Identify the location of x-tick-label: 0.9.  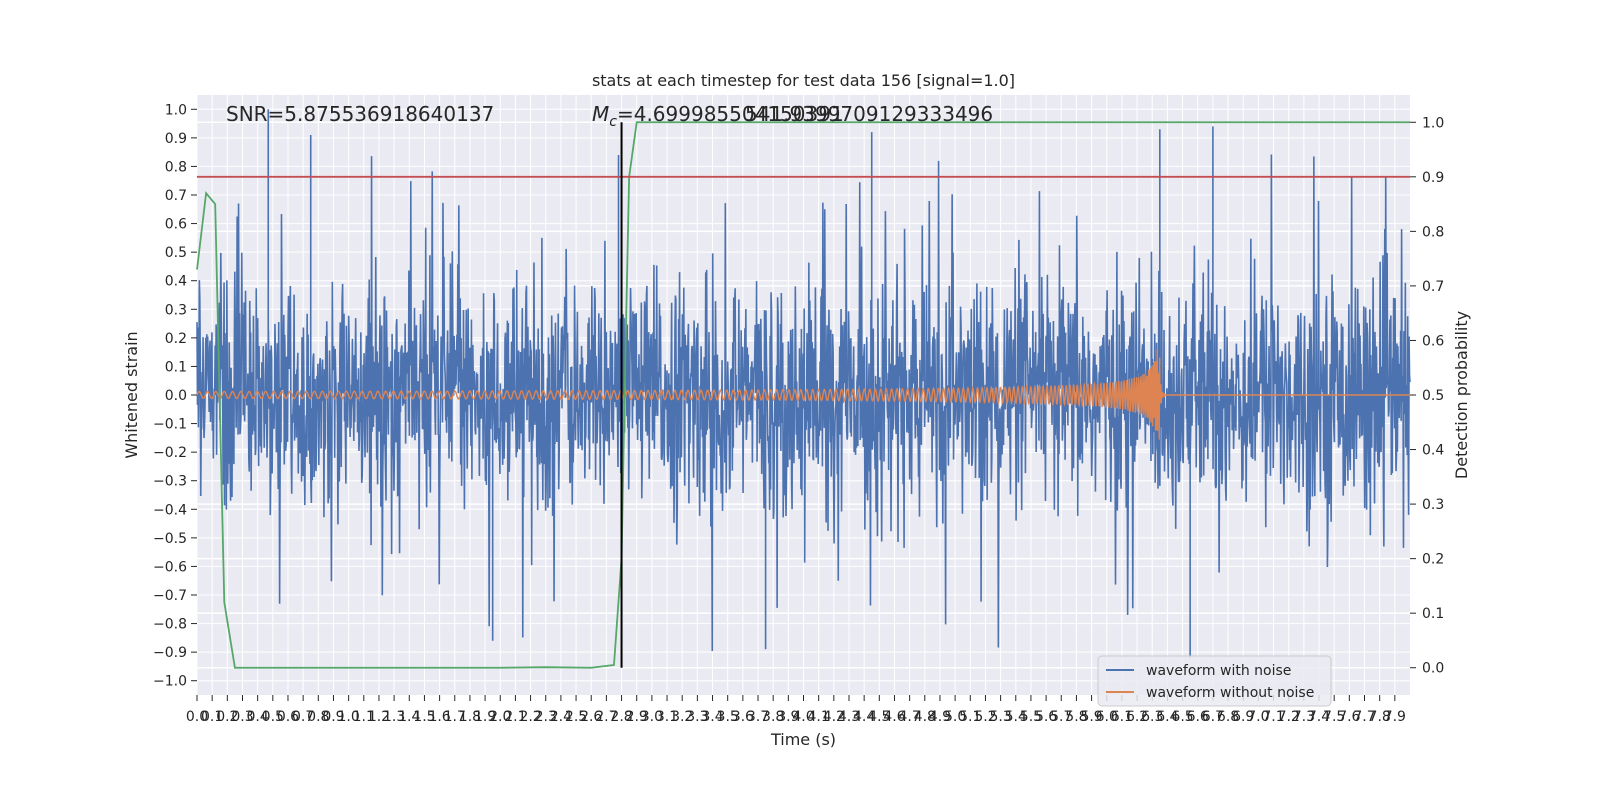
(333, 717).